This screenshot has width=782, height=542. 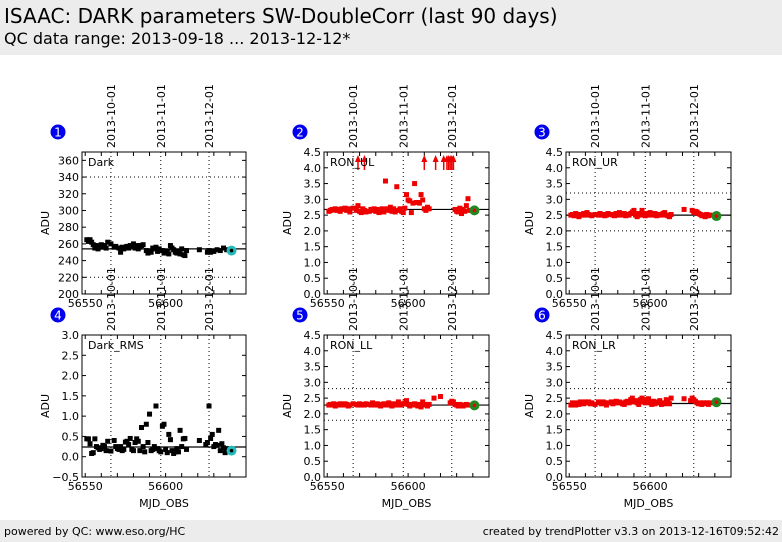 I want to click on y-tick-label: 4.5, so click(x=555, y=152).